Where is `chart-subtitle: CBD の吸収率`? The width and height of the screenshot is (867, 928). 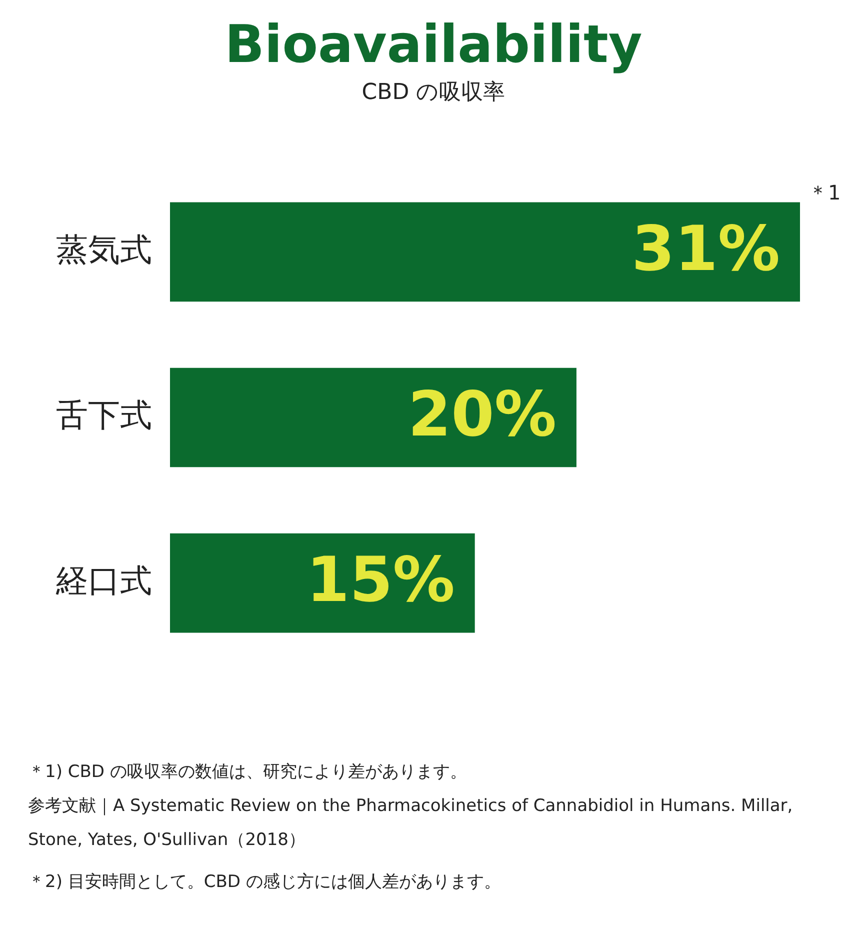 chart-subtitle: CBD の吸収率 is located at coordinates (433, 93).